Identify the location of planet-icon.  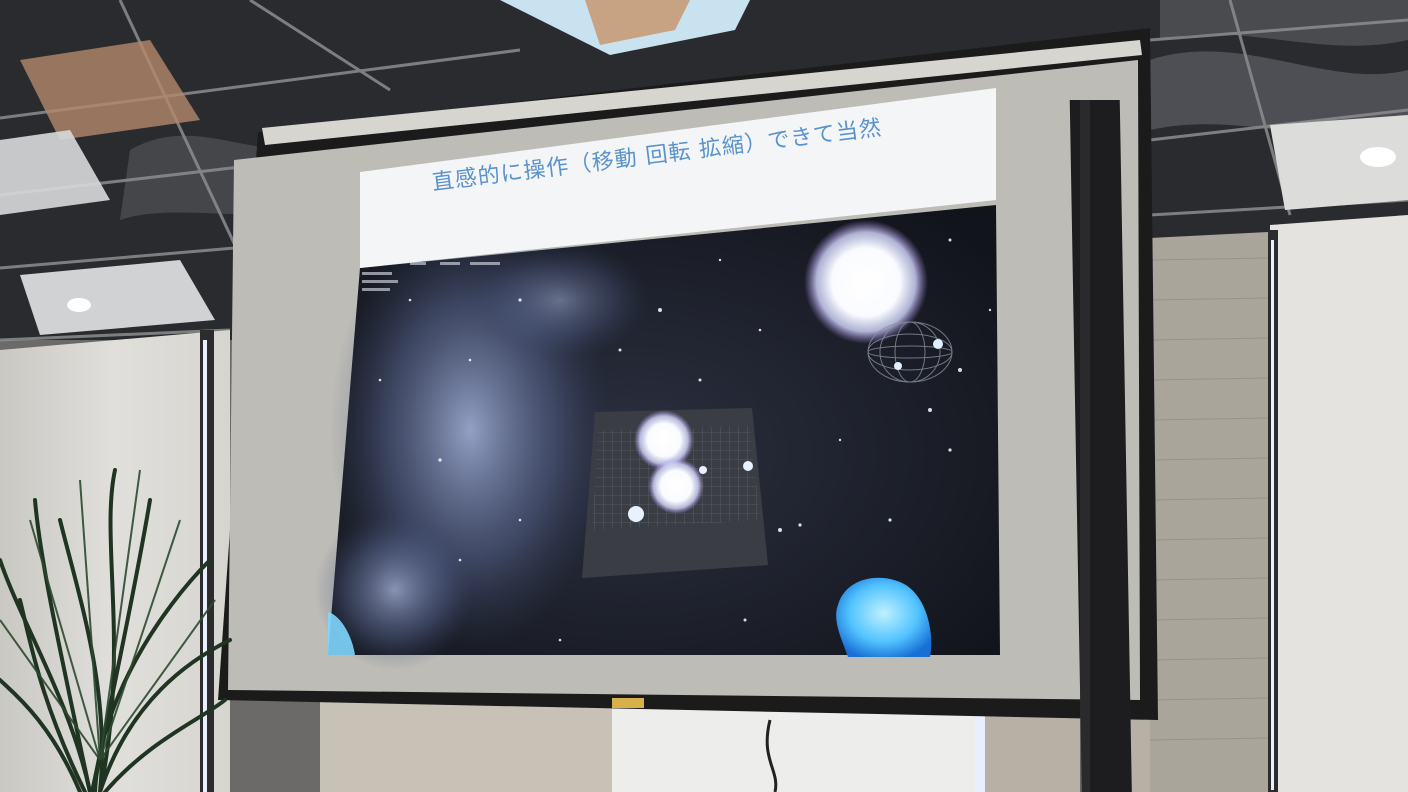
(866, 282).